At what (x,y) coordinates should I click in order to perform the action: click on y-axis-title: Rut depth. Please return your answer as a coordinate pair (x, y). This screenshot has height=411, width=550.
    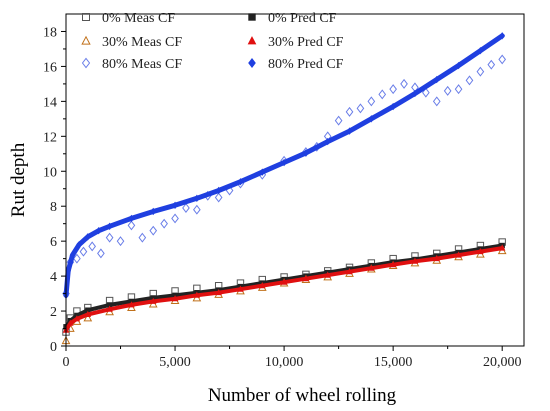
    Looking at the image, I should click on (18, 179).